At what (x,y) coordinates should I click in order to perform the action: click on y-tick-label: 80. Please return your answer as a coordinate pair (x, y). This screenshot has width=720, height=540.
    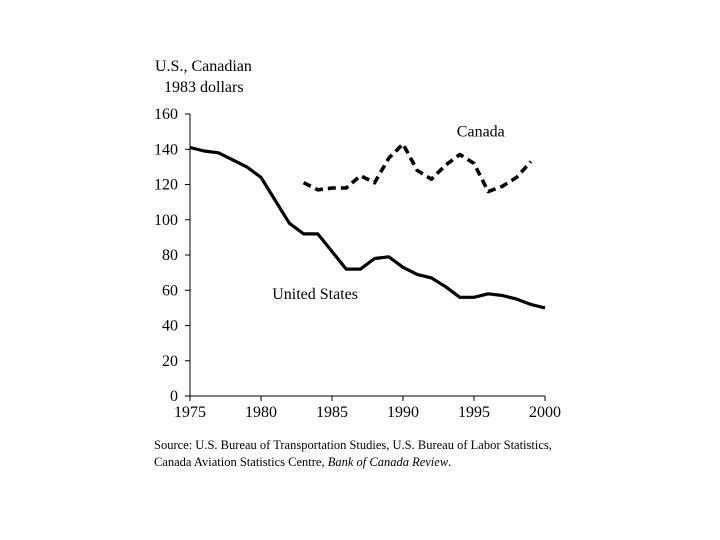
    Looking at the image, I should click on (170, 255).